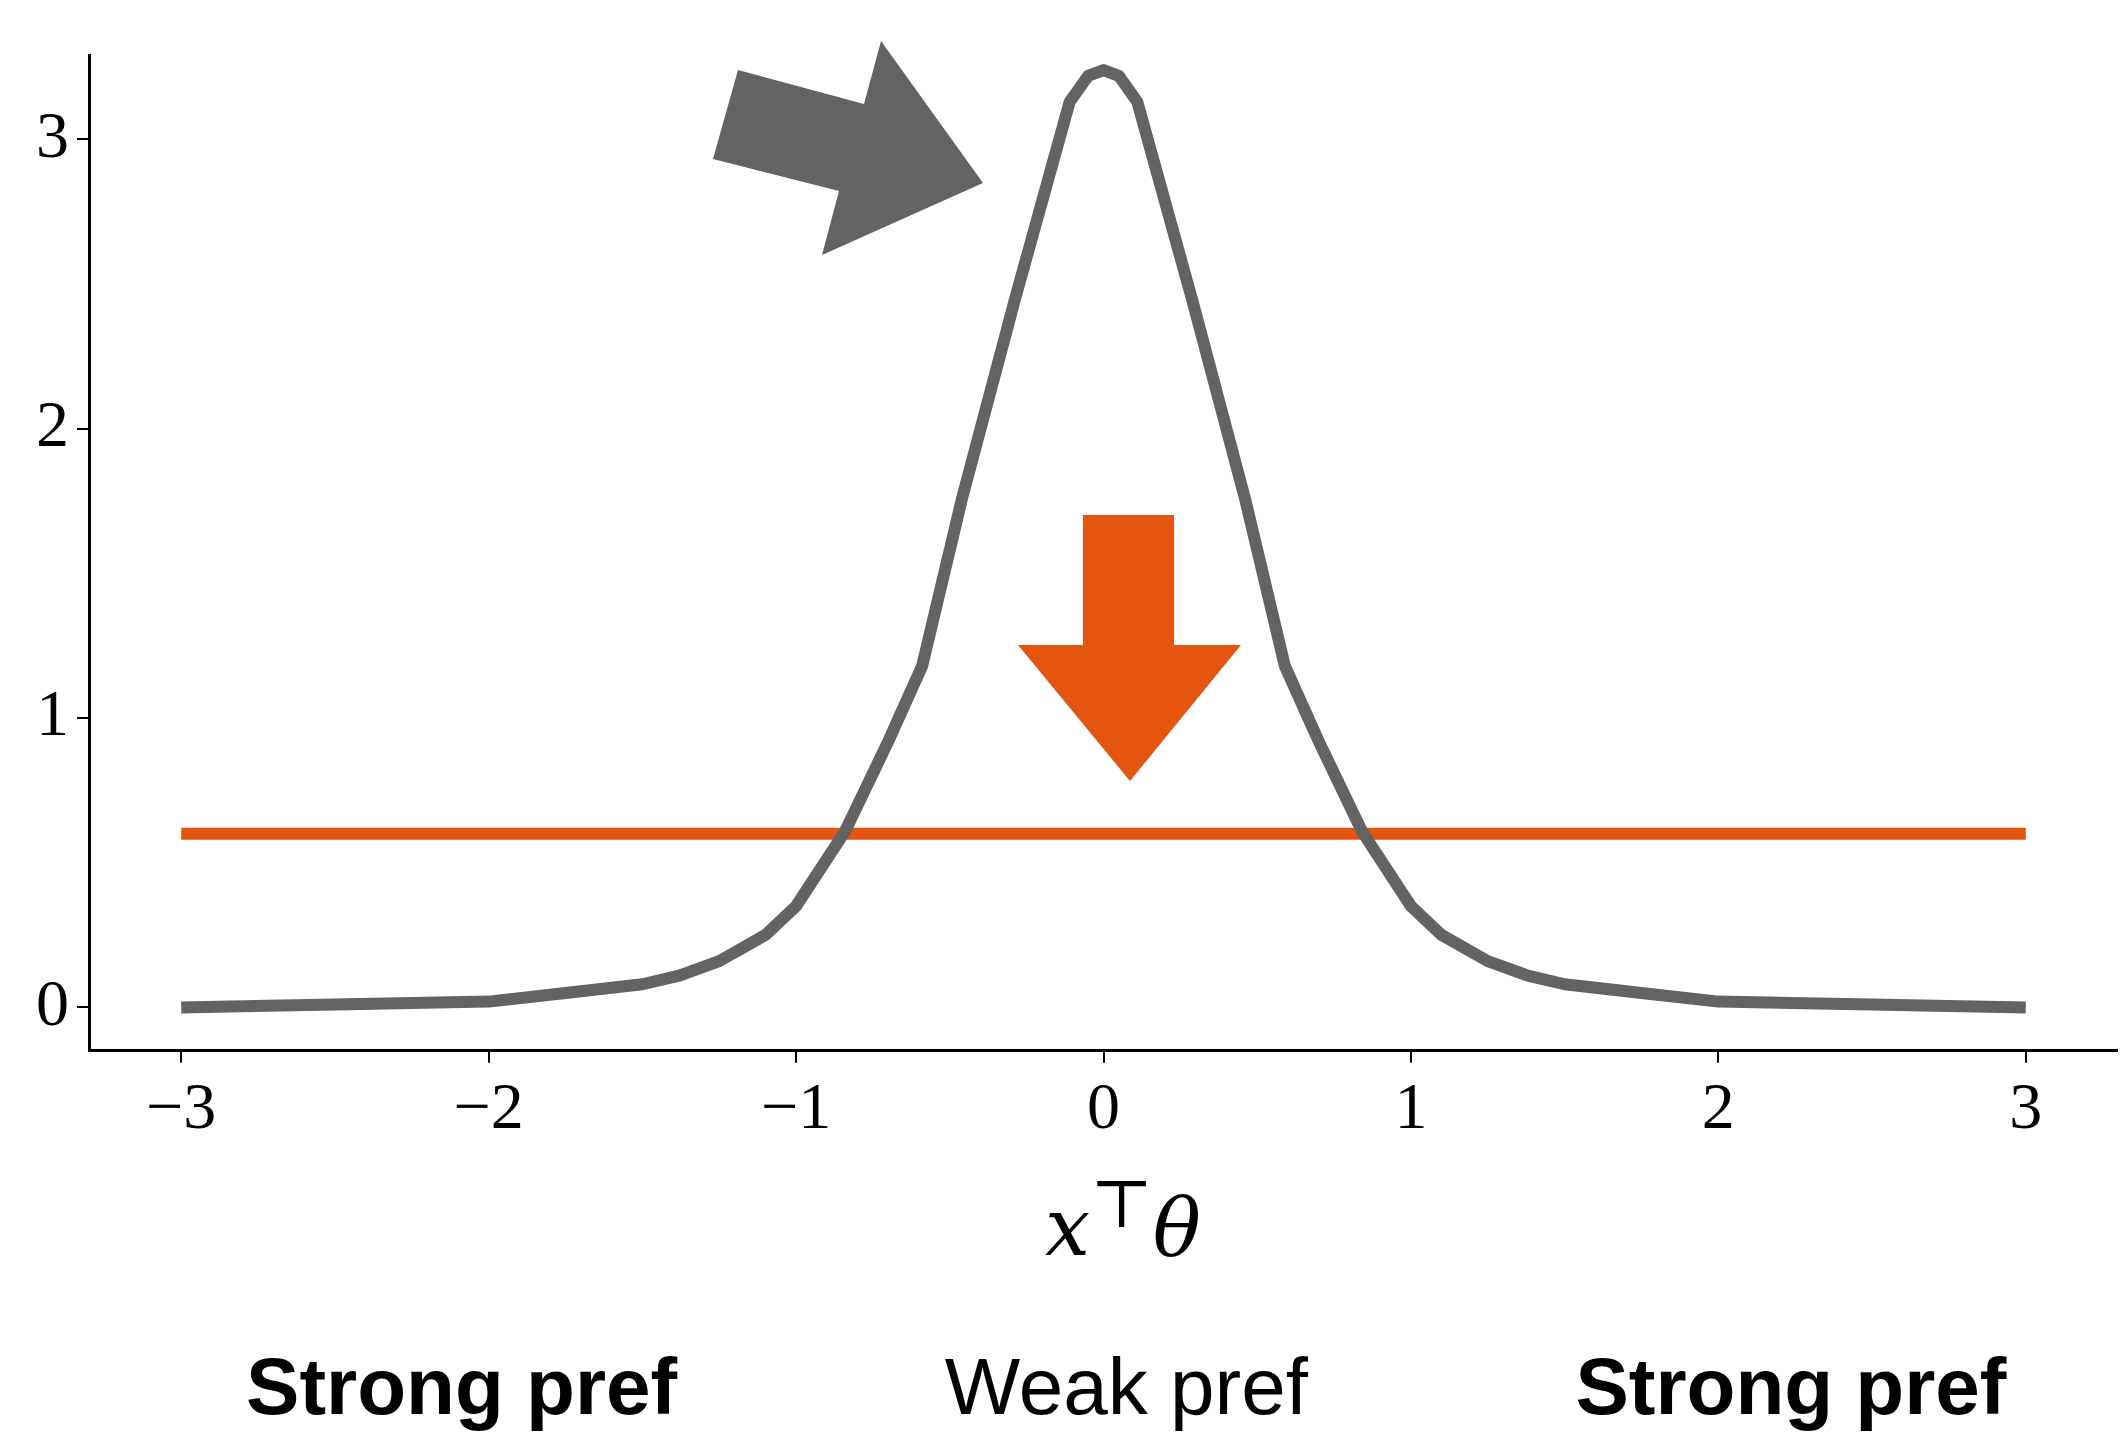  Describe the element at coordinates (181, 1105) in the screenshot. I see `x-tick-label: −3` at that location.